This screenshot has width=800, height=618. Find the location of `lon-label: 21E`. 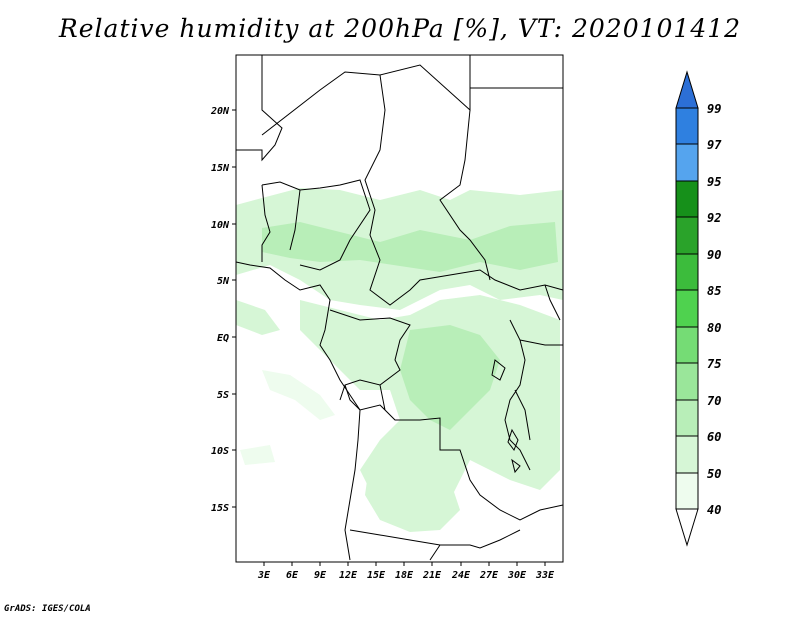

lon-label: 21E is located at coordinates (432, 575).